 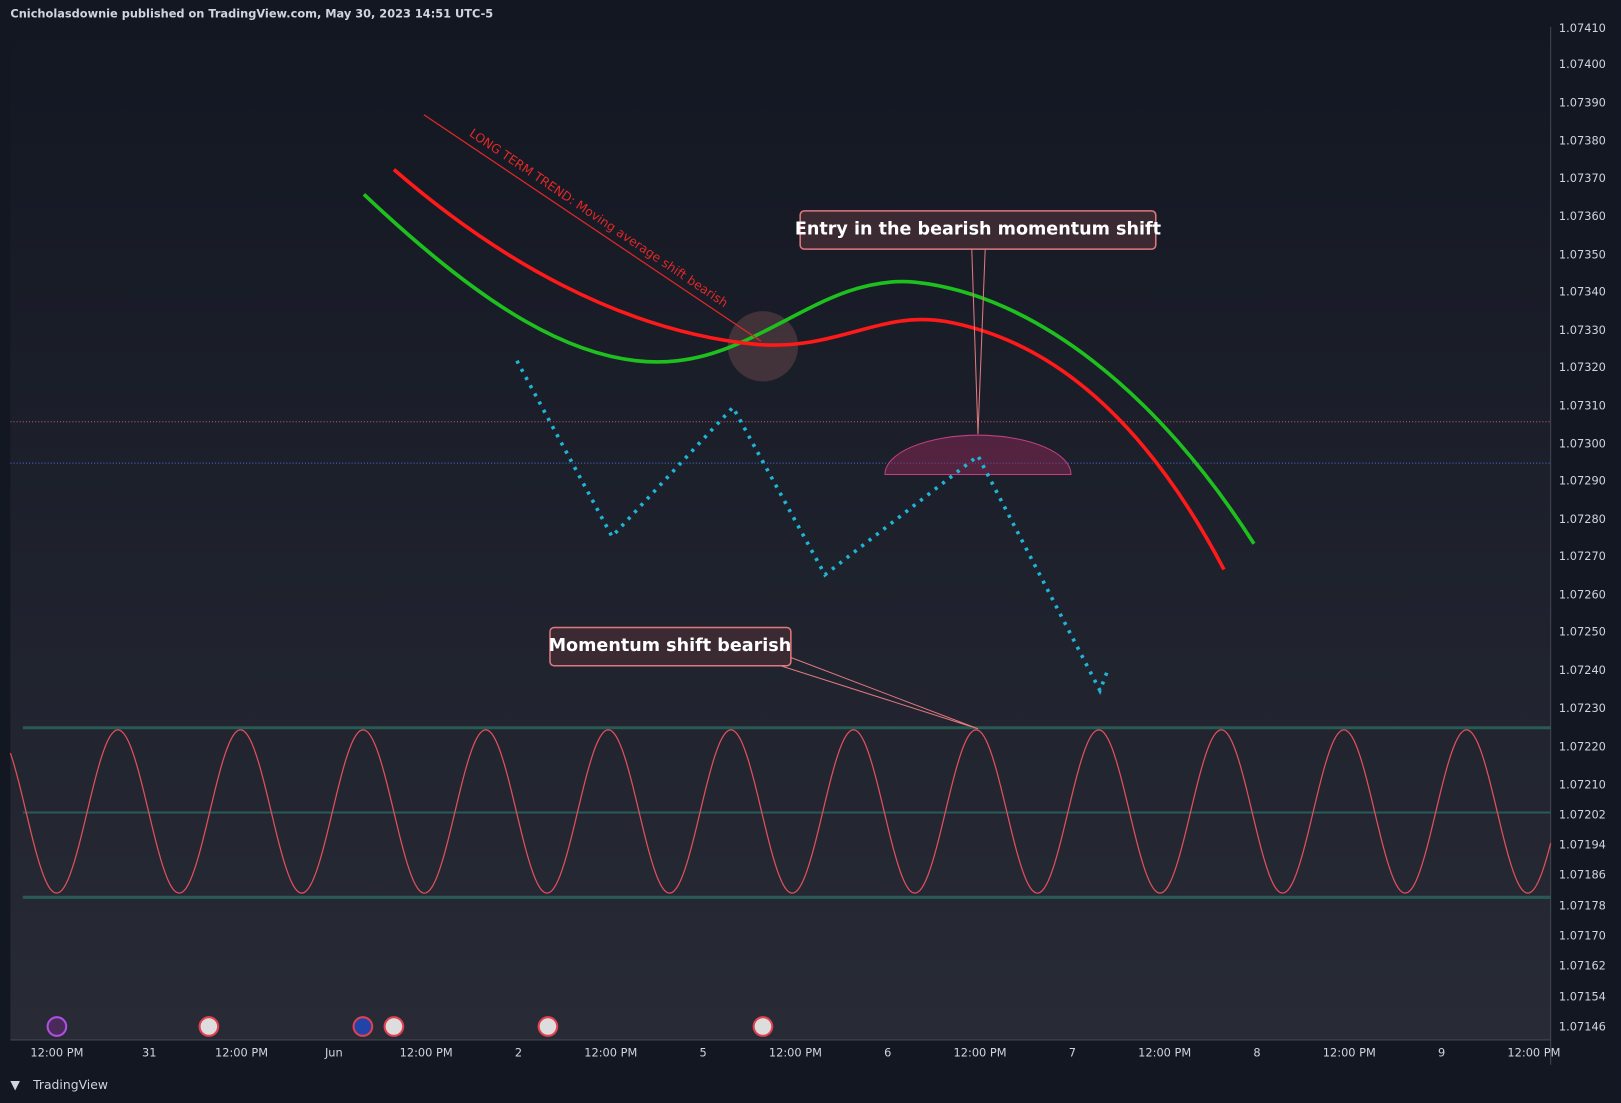 What do you see at coordinates (1582, 254) in the screenshot?
I see `price-label: 1.07350` at bounding box center [1582, 254].